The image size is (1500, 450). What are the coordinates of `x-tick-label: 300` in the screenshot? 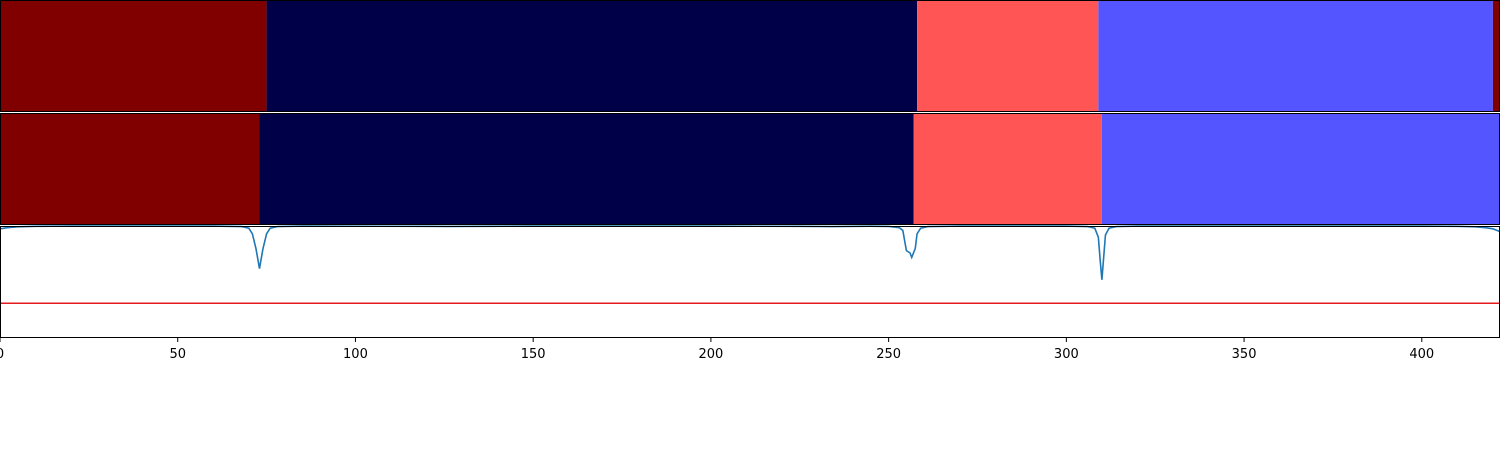 It's located at (1066, 354).